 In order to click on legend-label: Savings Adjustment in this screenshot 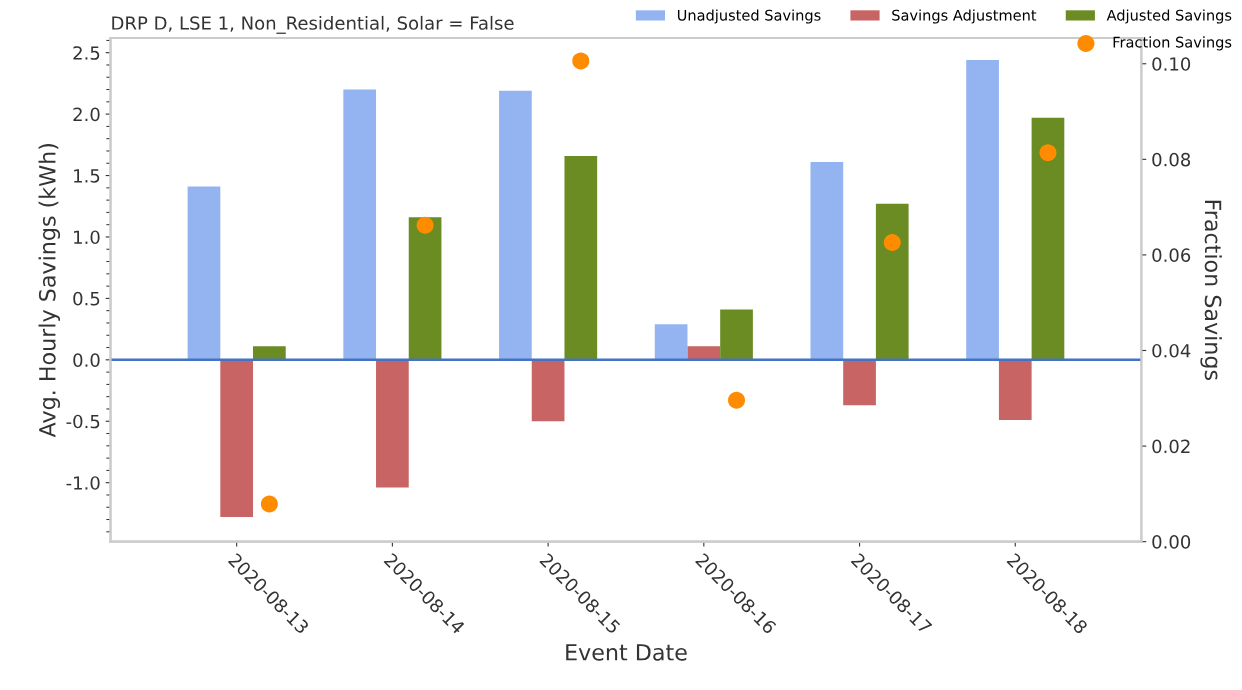, I will do `click(964, 16)`.